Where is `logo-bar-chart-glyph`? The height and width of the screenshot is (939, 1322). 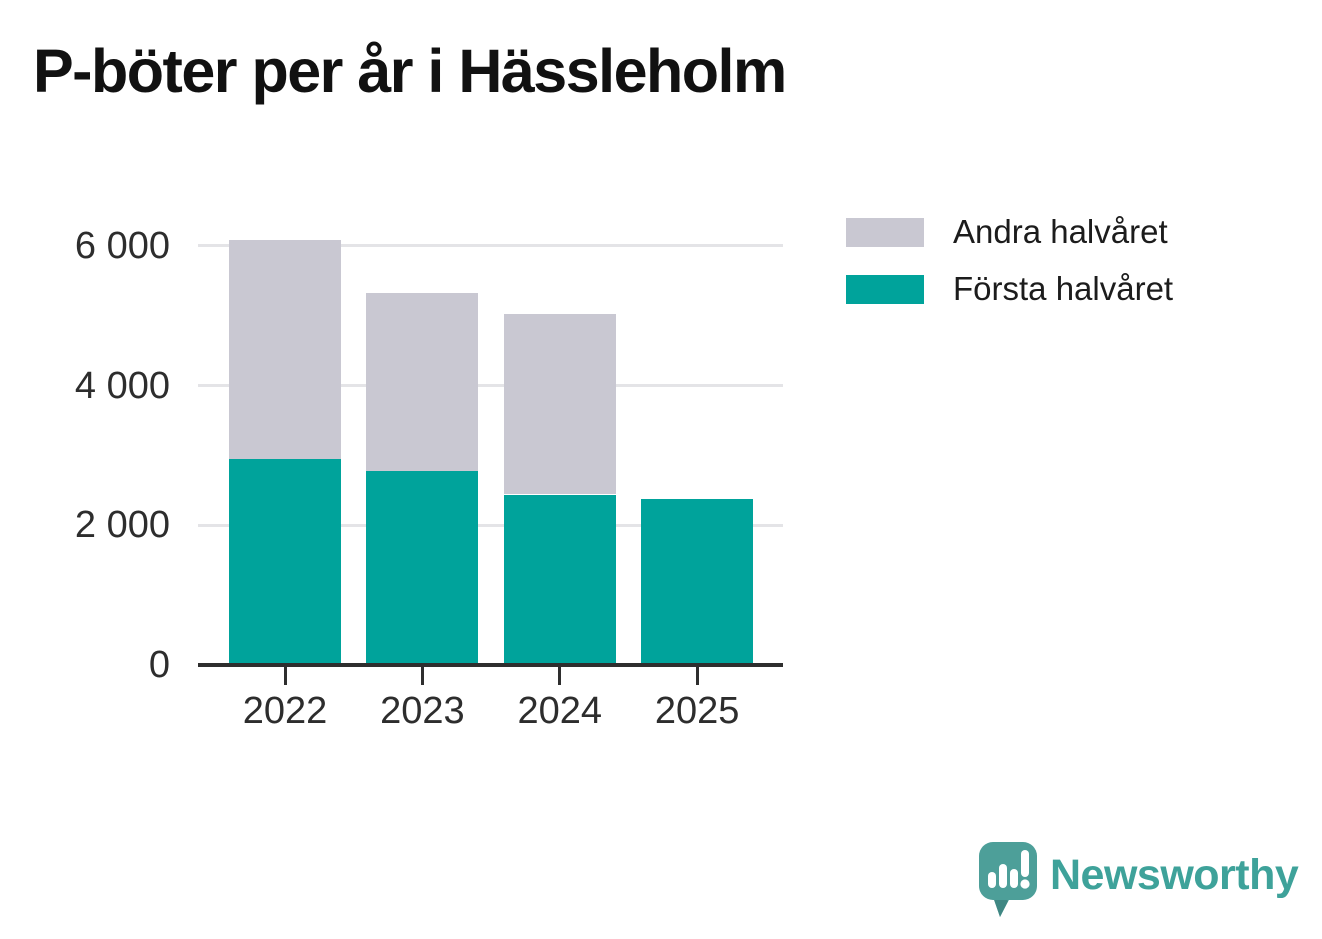
logo-bar-chart-glyph is located at coordinates (1009, 869).